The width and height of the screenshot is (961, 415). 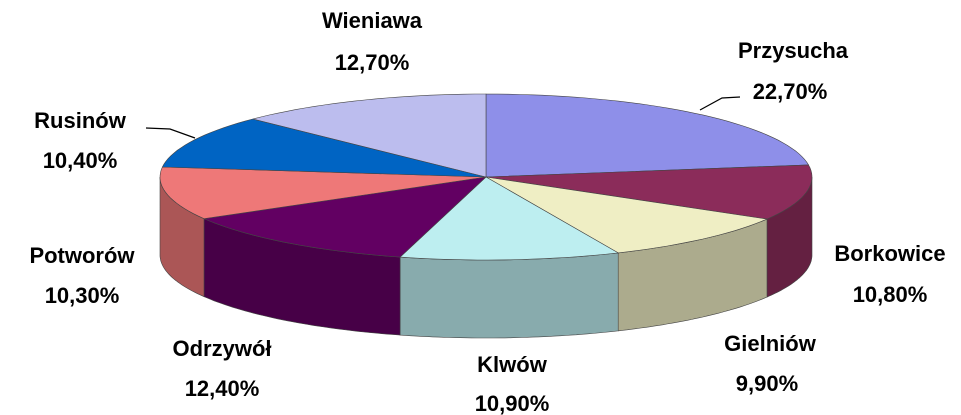 I want to click on value-label: 12,40%, so click(x=222, y=388).